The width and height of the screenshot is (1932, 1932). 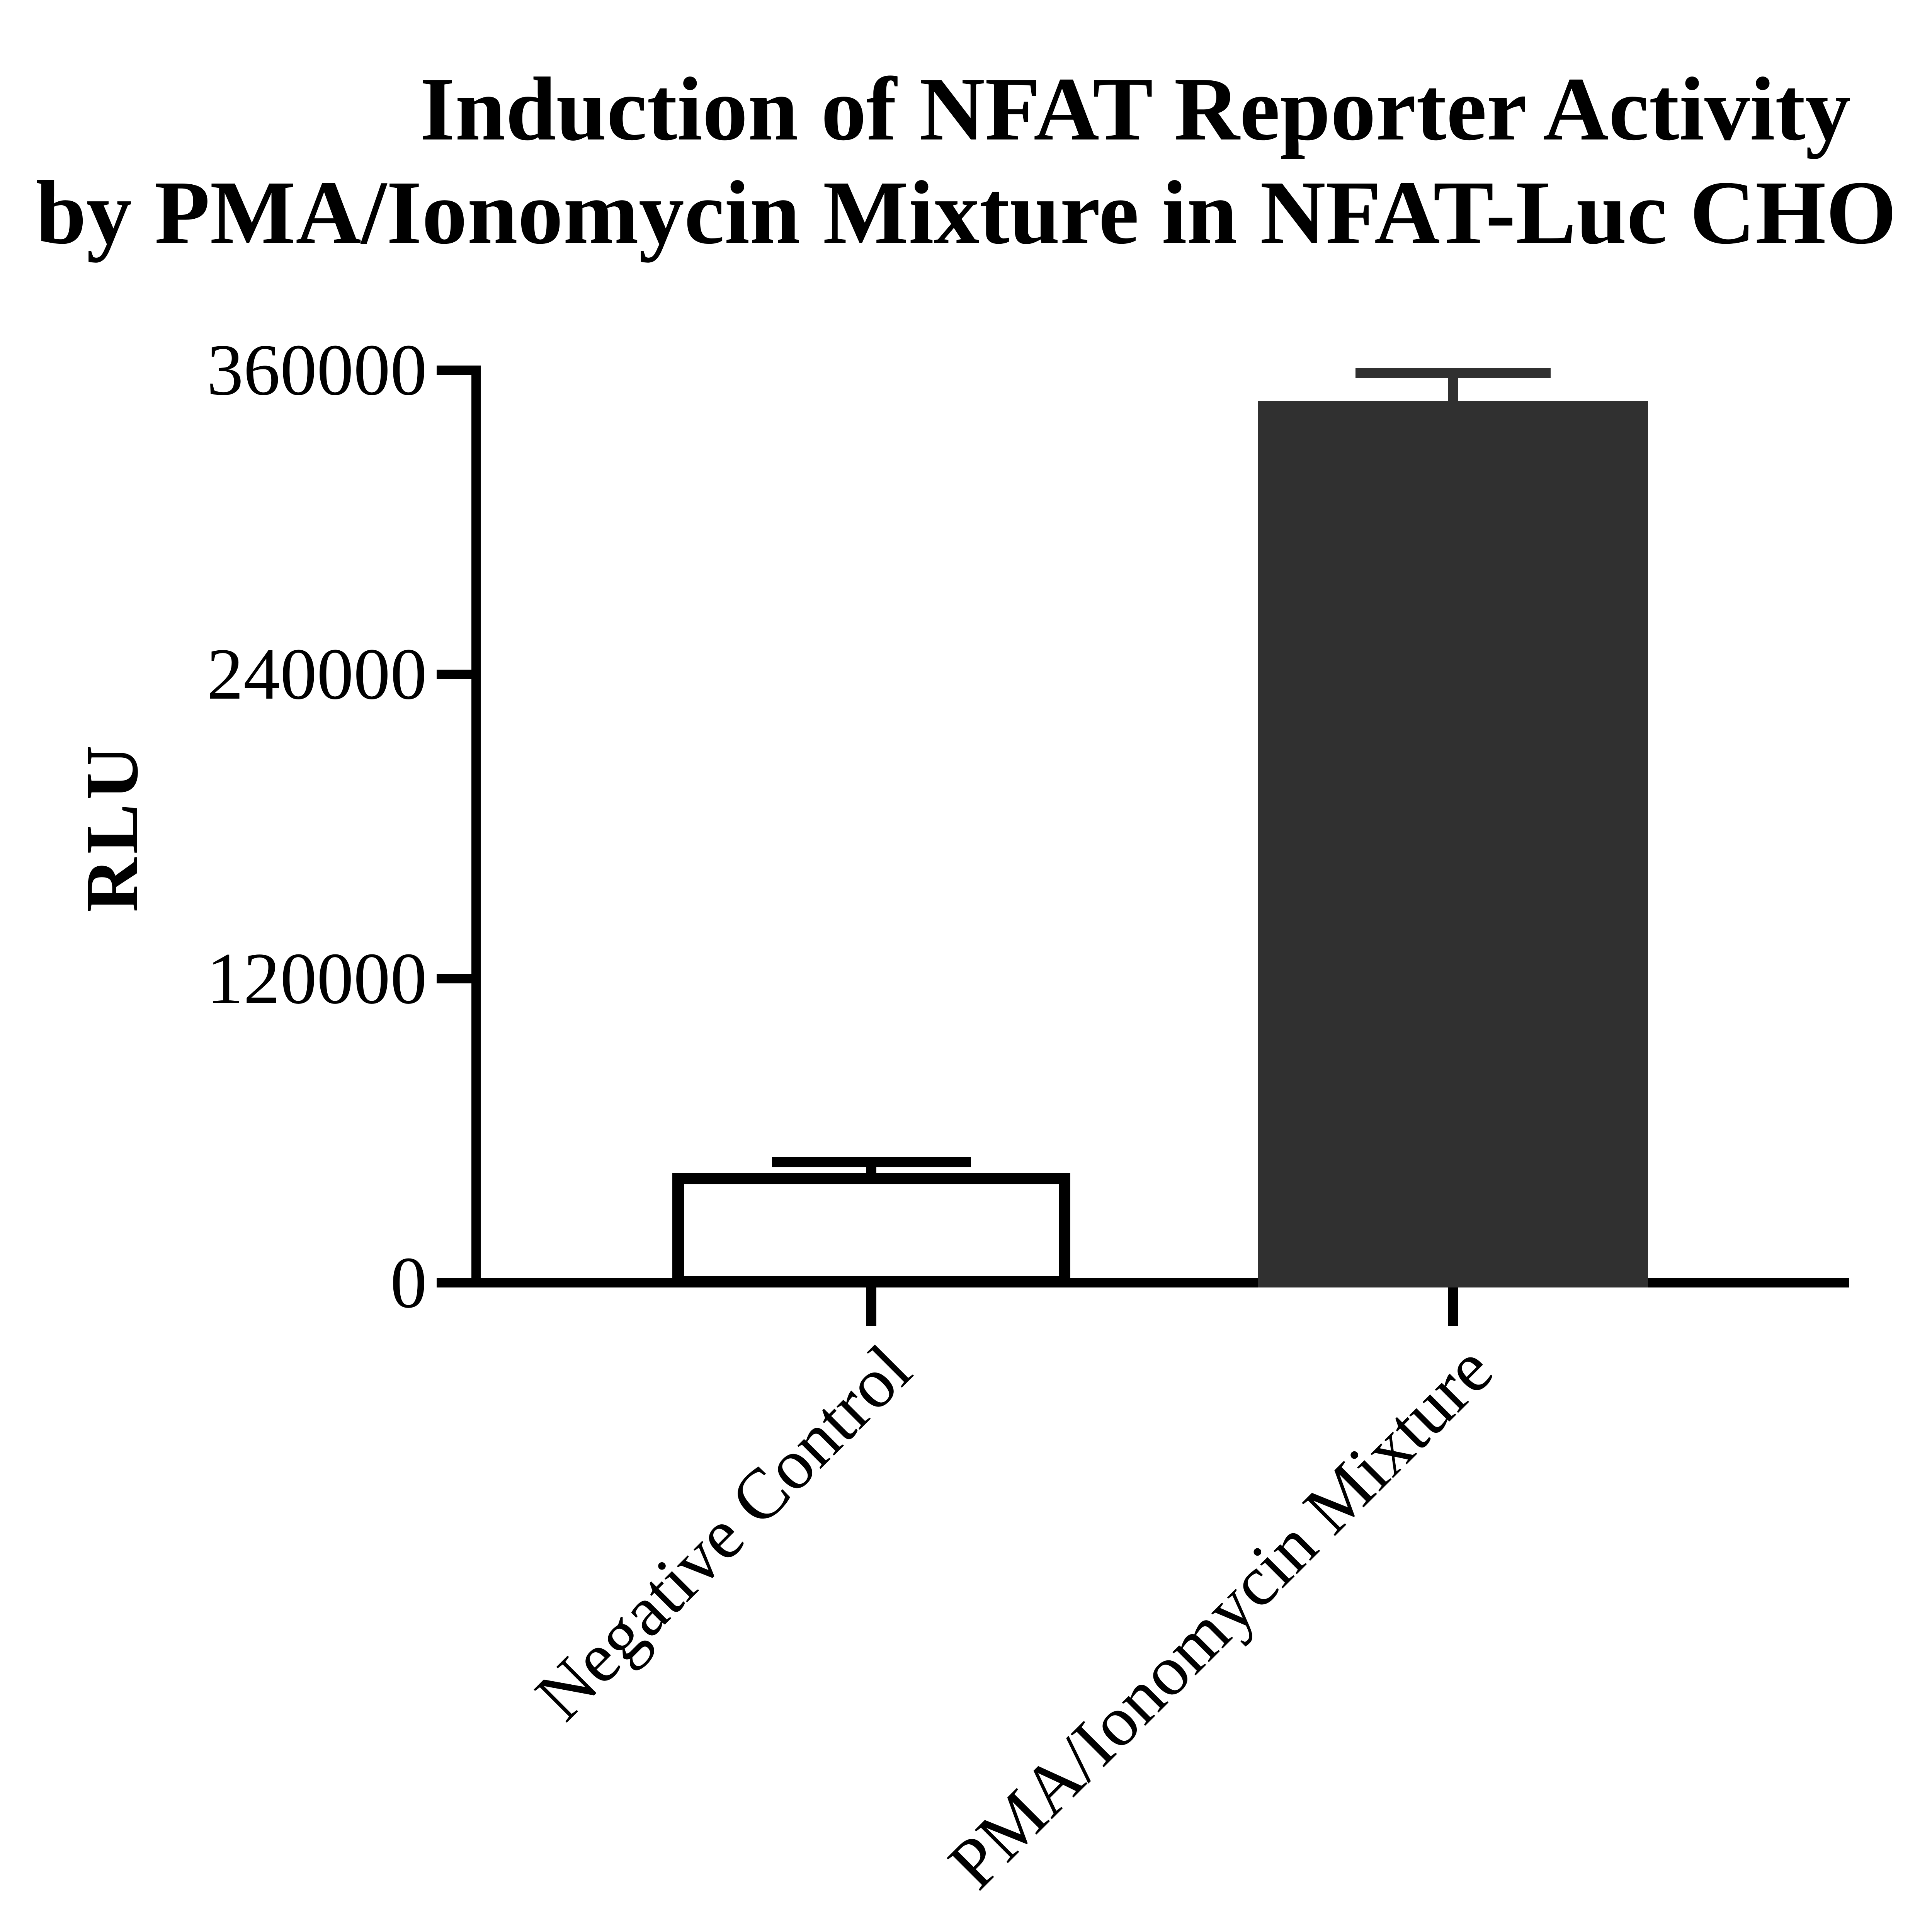 What do you see at coordinates (317, 674) in the screenshot?
I see `y-tick-label: 240000` at bounding box center [317, 674].